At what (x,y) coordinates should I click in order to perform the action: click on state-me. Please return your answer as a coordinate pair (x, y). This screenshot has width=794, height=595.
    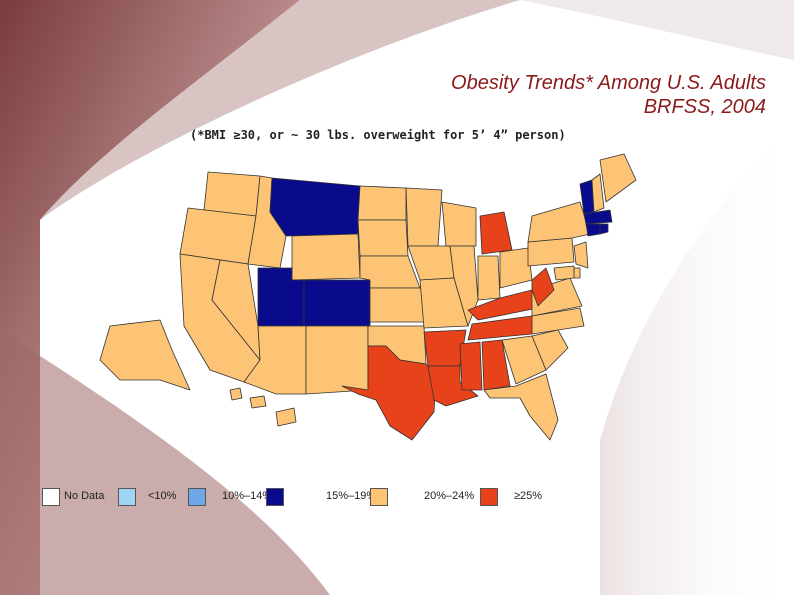
    Looking at the image, I should click on (618, 178).